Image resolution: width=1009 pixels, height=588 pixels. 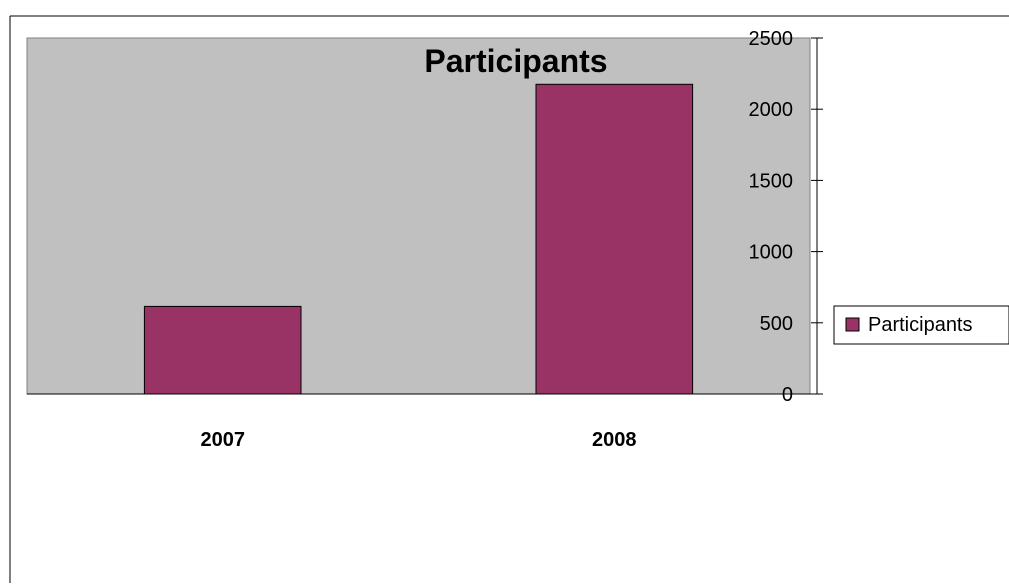 What do you see at coordinates (852, 324) in the screenshot?
I see `legend-swatch` at bounding box center [852, 324].